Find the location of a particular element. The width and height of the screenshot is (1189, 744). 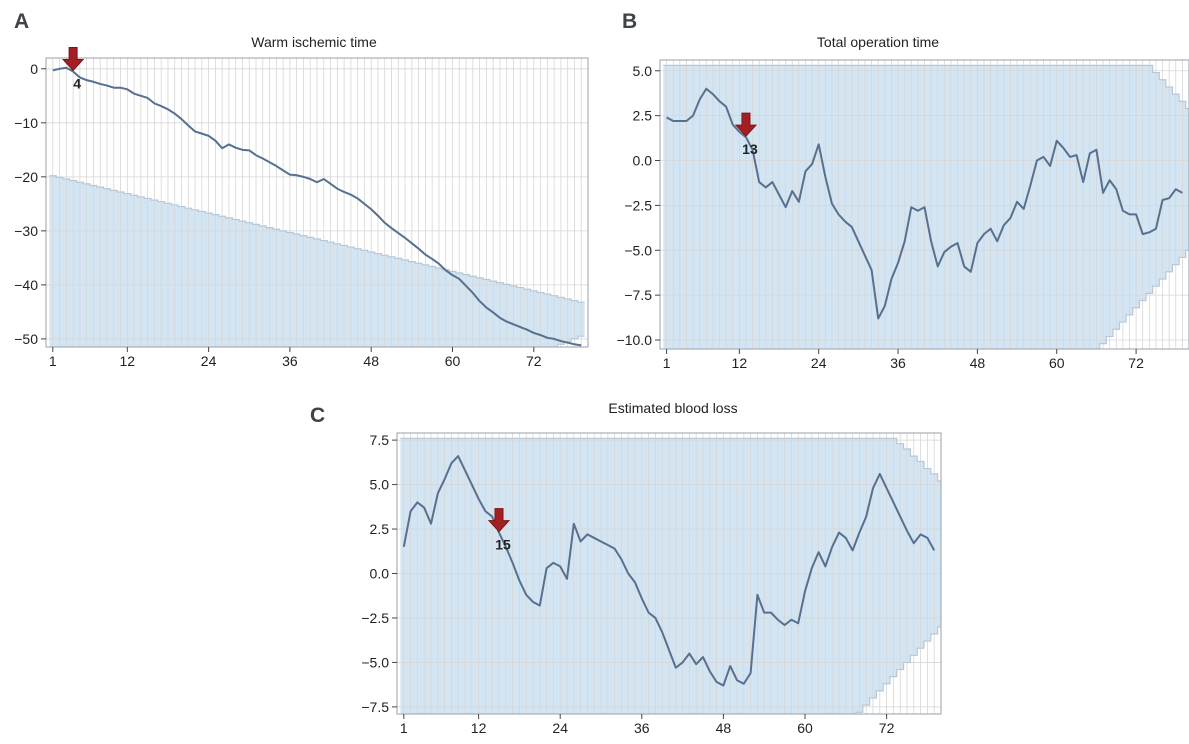

y-tick-label: −50 is located at coordinates (26, 339).